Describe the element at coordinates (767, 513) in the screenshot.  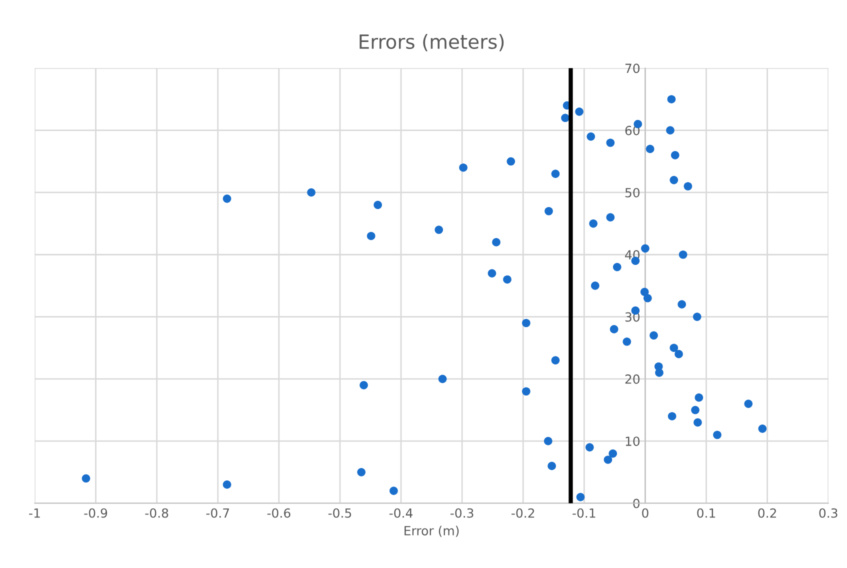
I see `x-tick-label: 0.2` at that location.